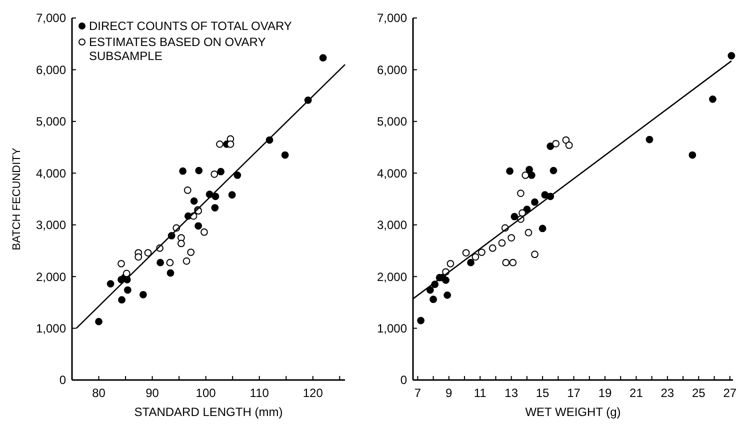 Image resolution: width=756 pixels, height=436 pixels. What do you see at coordinates (699, 393) in the screenshot?
I see `x-tick-label: 25` at bounding box center [699, 393].